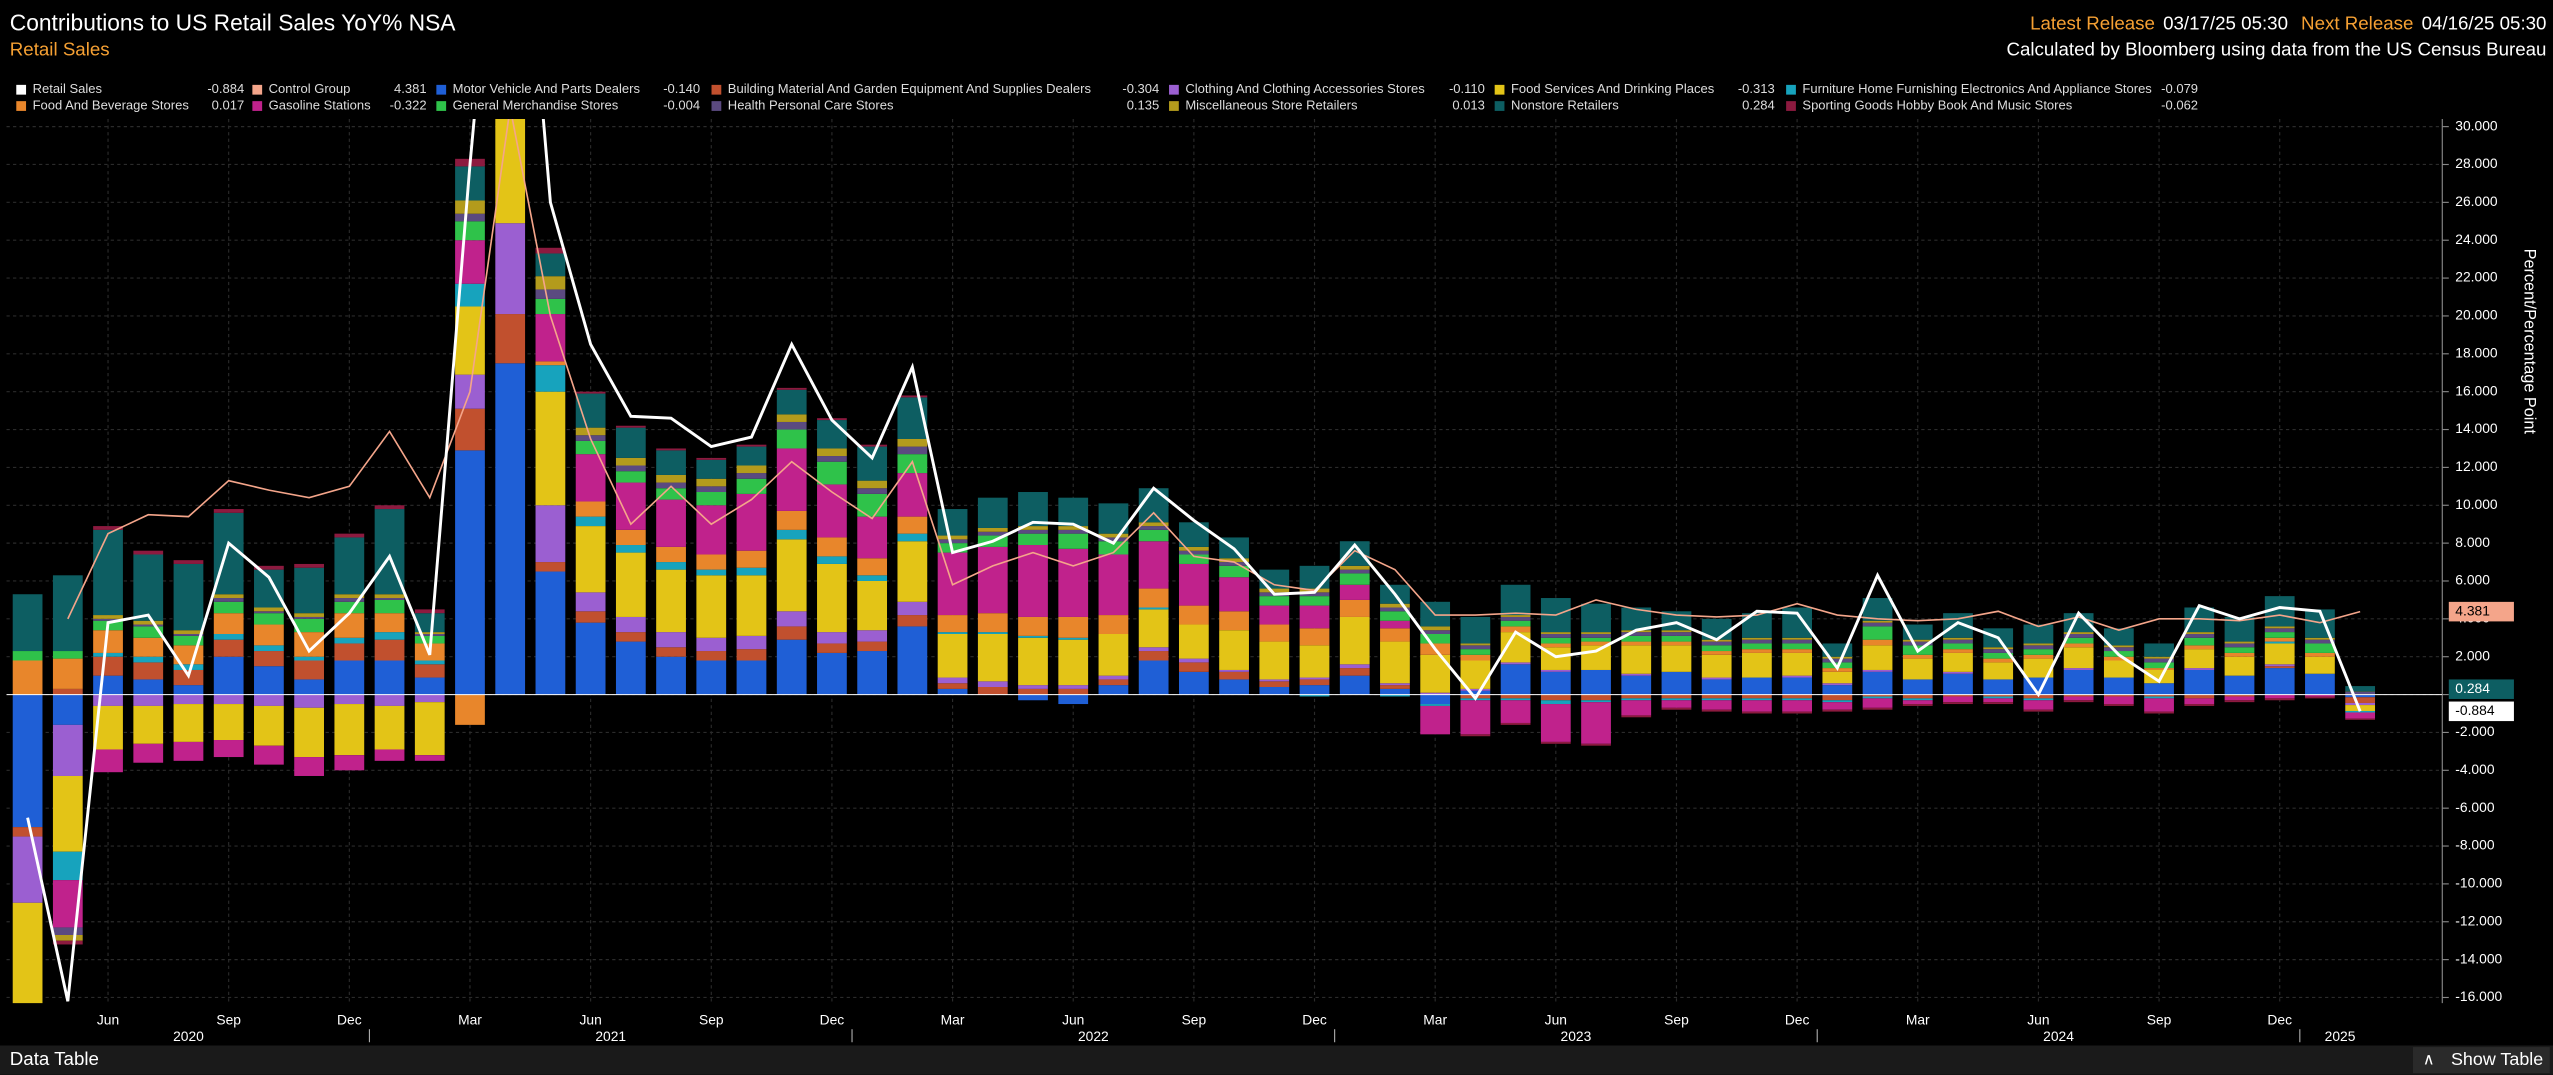 This screenshot has height=1075, width=2553. I want to click on show-table-button, so click(2481, 1060).